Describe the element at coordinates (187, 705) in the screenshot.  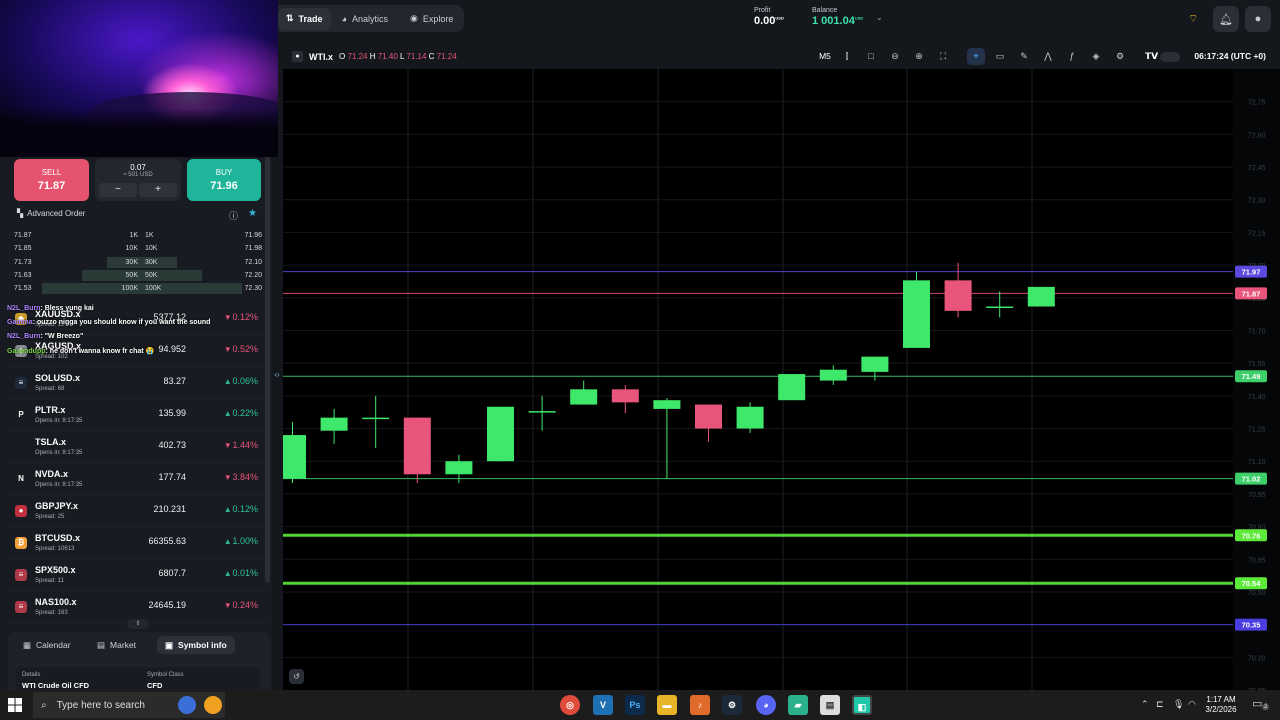
I see `search-highlight-icon` at that location.